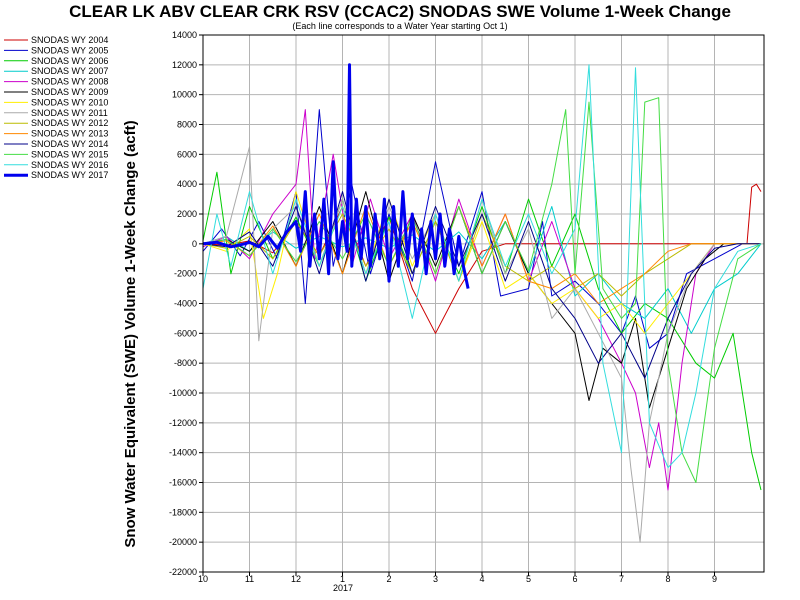 This screenshot has width=800, height=600. Describe the element at coordinates (296, 579) in the screenshot. I see `x-tick-label: 12` at that location.